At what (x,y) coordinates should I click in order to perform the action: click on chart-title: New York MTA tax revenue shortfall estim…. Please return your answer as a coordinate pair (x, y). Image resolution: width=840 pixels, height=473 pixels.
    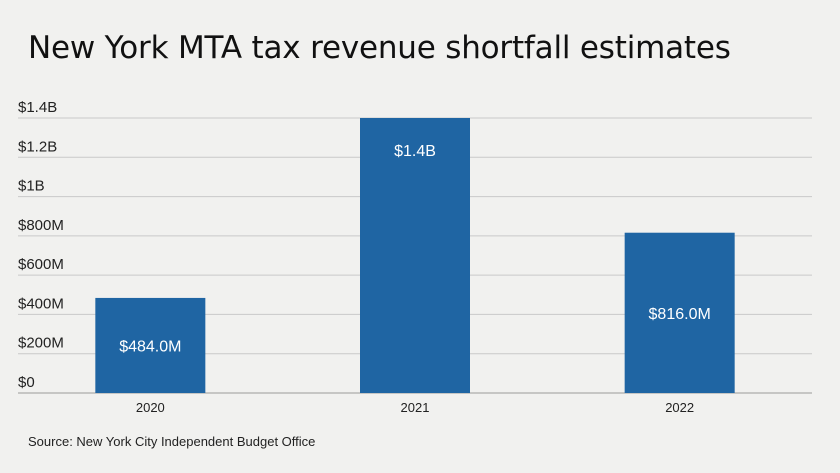
    Looking at the image, I should click on (379, 48).